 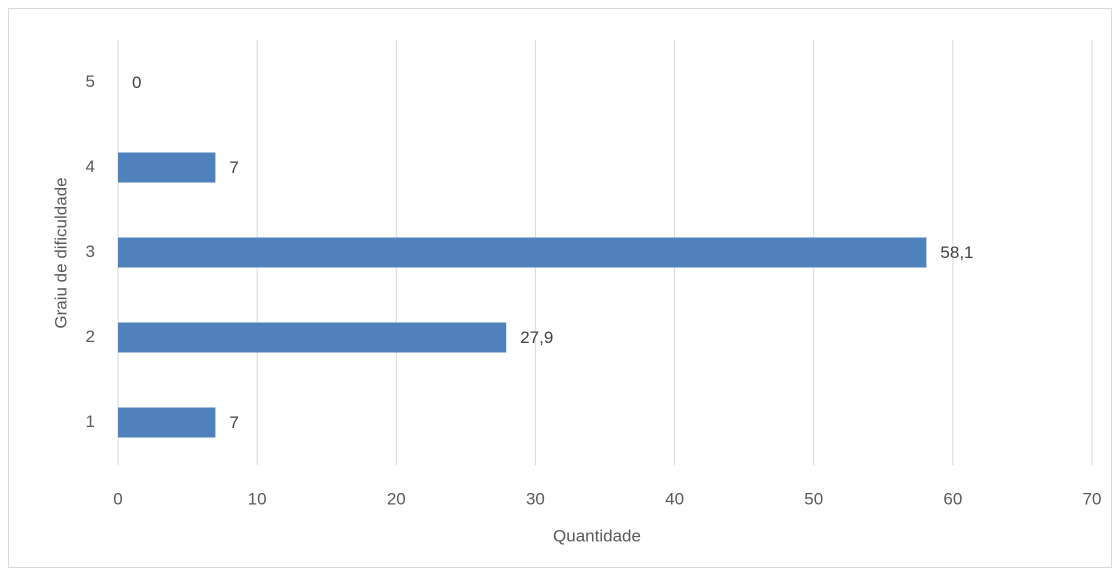 I want to click on value-label: 27,9, so click(x=536, y=337).